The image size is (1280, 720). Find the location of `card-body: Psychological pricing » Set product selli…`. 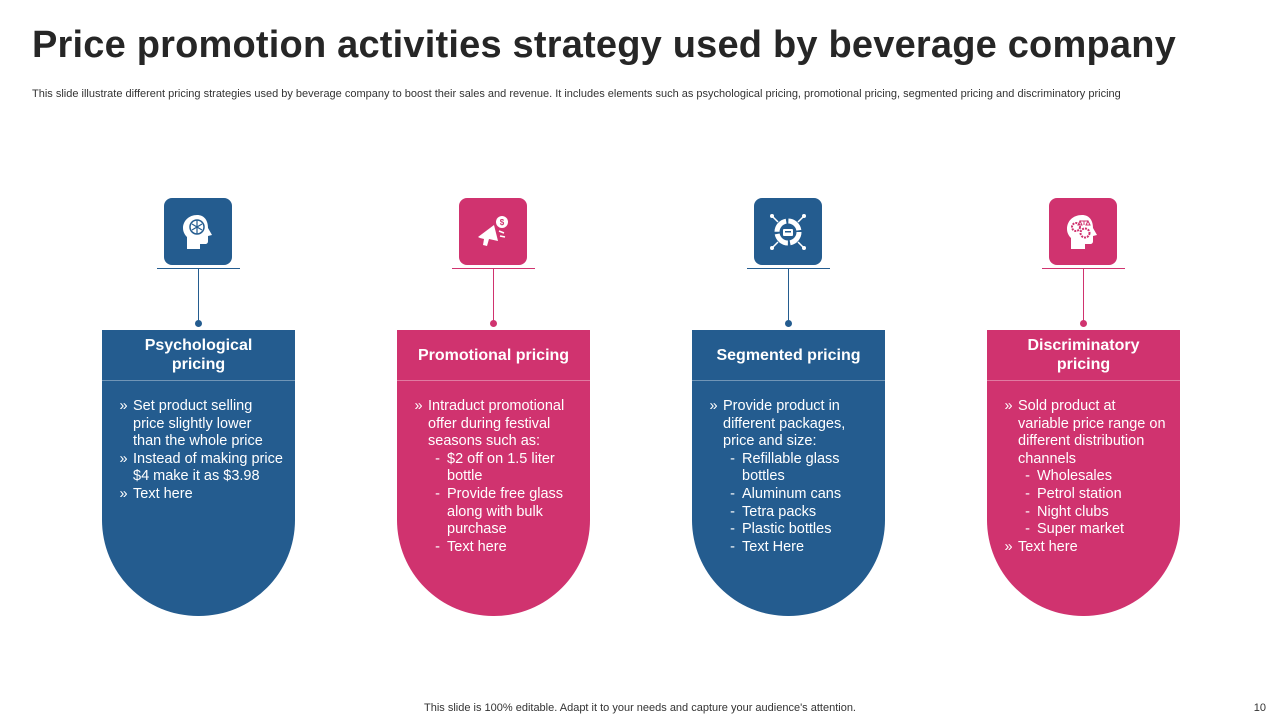

card-body: Psychological pricing » Set product selli… is located at coordinates (198, 473).